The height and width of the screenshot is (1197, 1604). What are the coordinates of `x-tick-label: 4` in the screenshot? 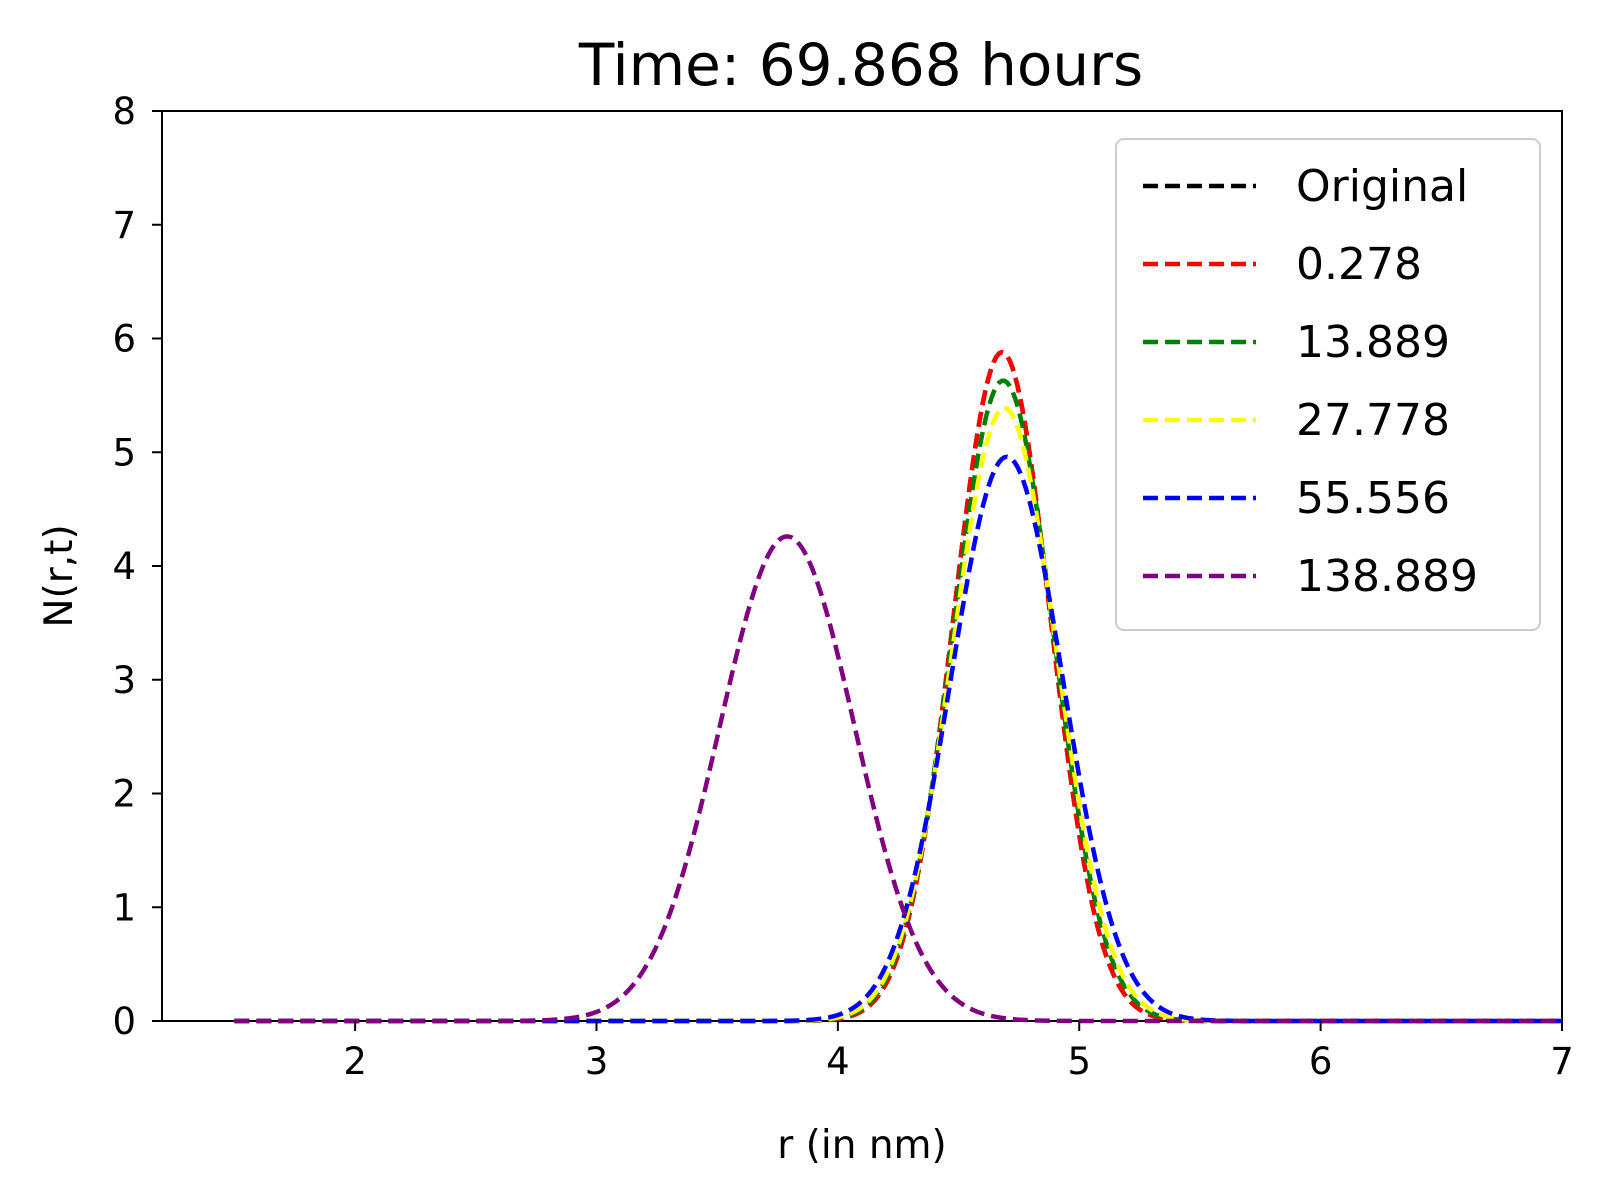 It's located at (838, 1061).